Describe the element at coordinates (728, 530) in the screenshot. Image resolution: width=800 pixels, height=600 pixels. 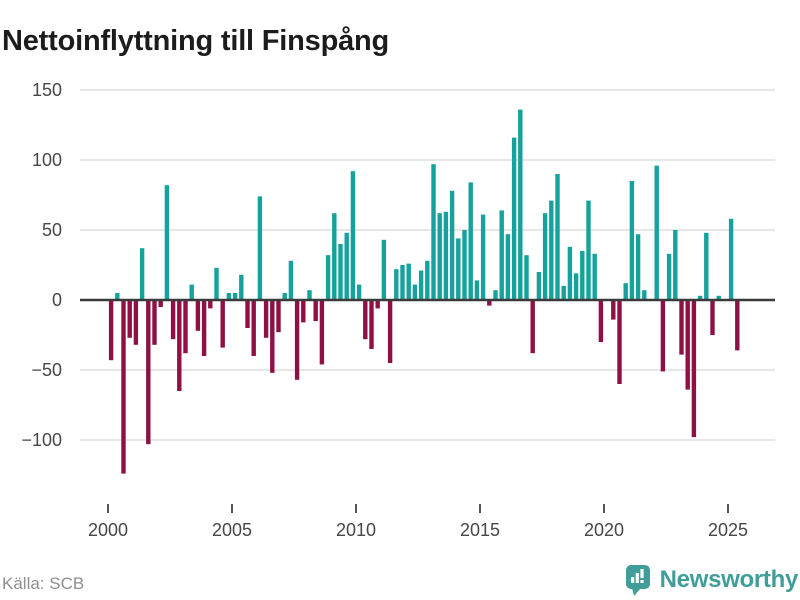
I see `x-tick-label: 2025` at that location.